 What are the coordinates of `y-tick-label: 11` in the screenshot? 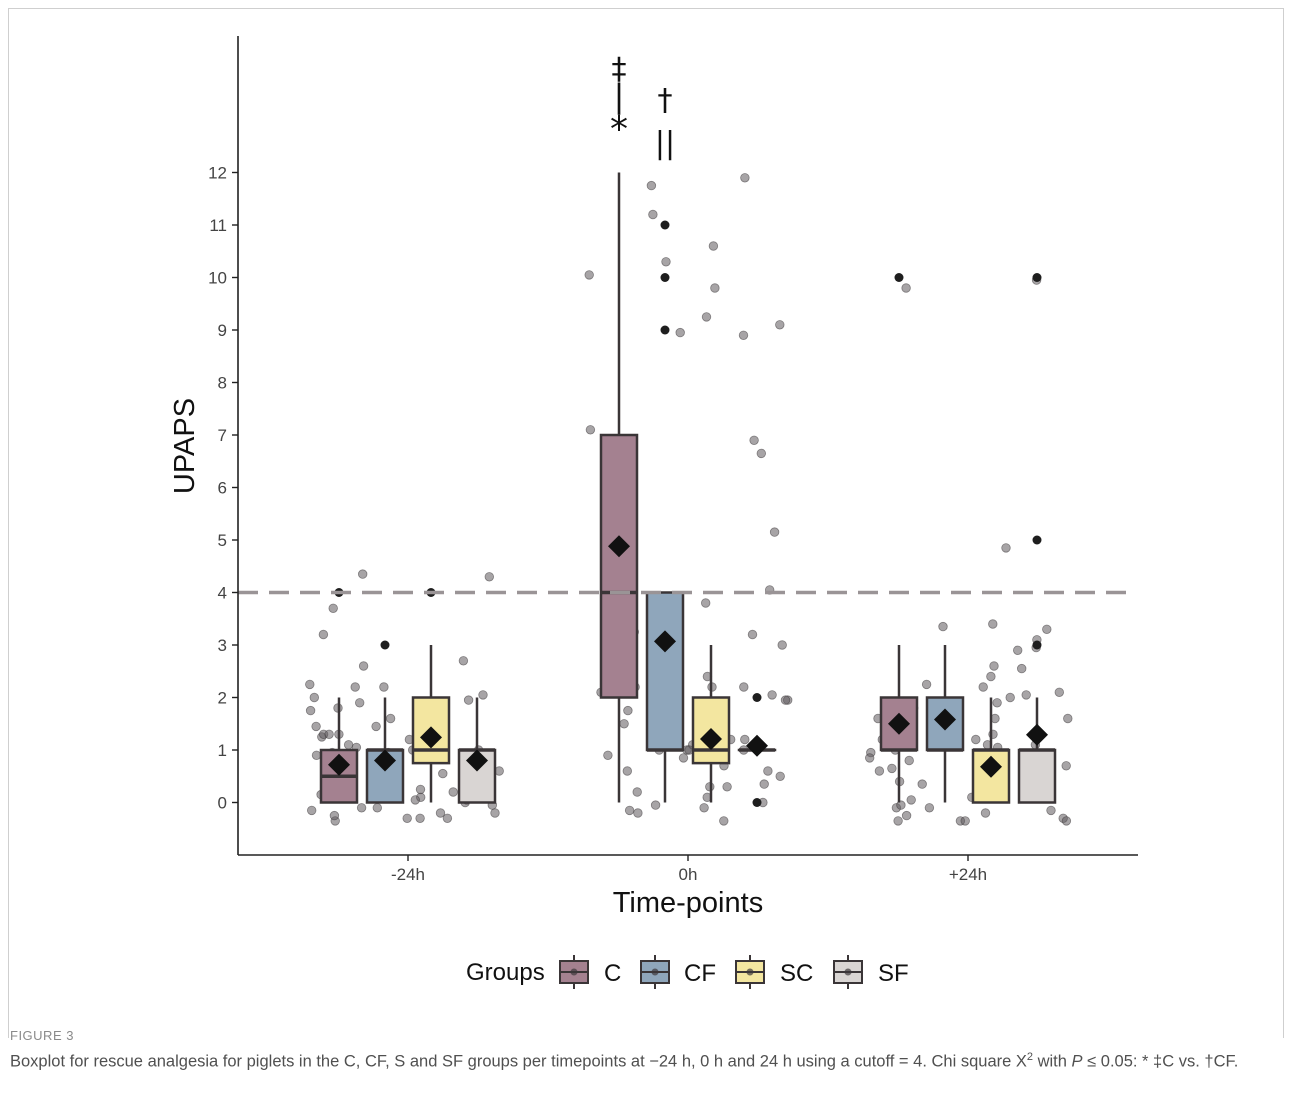 It's located at (218, 225).